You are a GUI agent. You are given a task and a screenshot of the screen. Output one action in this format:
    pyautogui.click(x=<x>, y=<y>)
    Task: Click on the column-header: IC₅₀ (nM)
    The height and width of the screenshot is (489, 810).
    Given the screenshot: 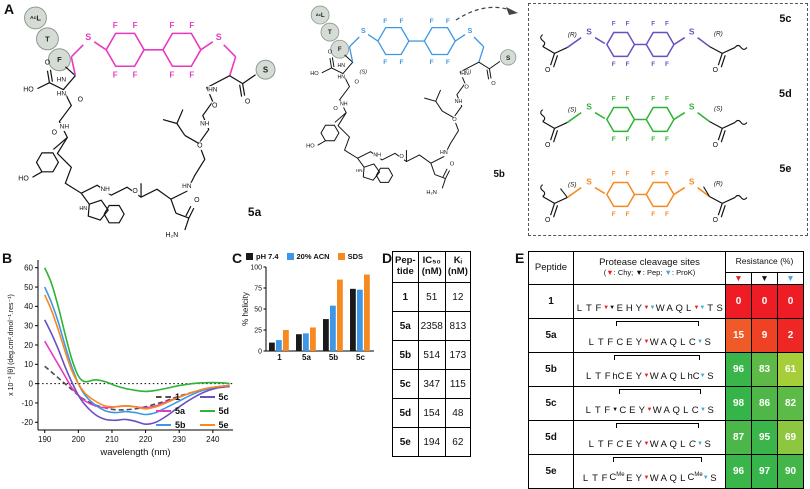 What is the action you would take?
    pyautogui.click(x=431, y=267)
    